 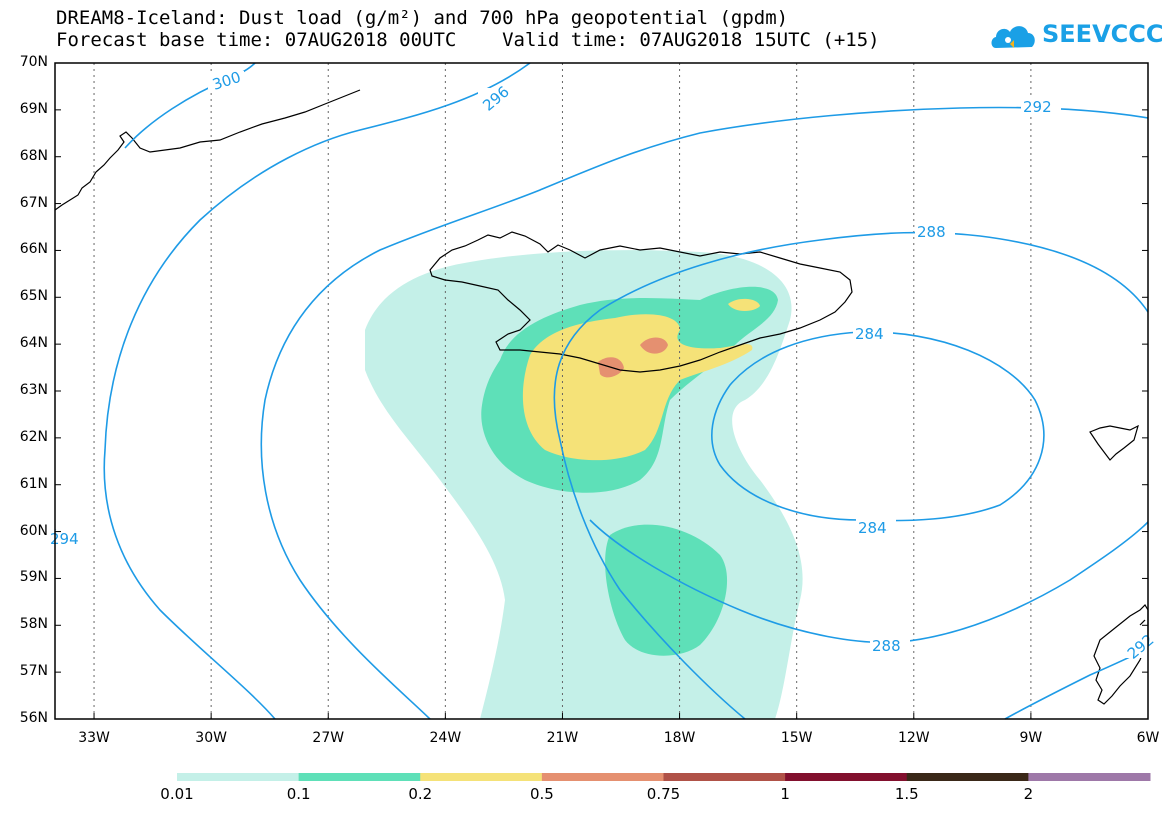 I want to click on lat-label-63N: 63N, so click(x=33, y=390).